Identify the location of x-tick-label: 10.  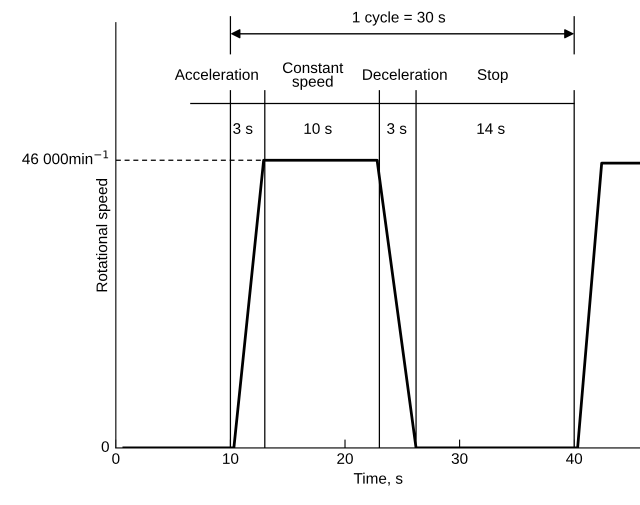
(230, 458).